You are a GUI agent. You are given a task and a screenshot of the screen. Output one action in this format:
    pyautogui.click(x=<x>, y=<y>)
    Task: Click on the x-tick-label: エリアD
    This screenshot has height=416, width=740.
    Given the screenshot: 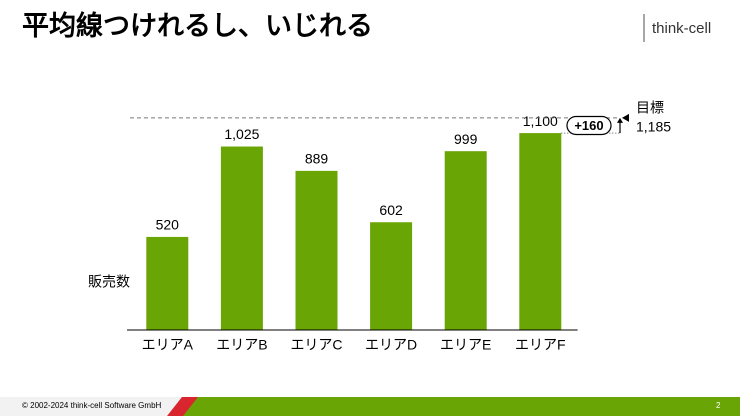 What is the action you would take?
    pyautogui.click(x=391, y=345)
    